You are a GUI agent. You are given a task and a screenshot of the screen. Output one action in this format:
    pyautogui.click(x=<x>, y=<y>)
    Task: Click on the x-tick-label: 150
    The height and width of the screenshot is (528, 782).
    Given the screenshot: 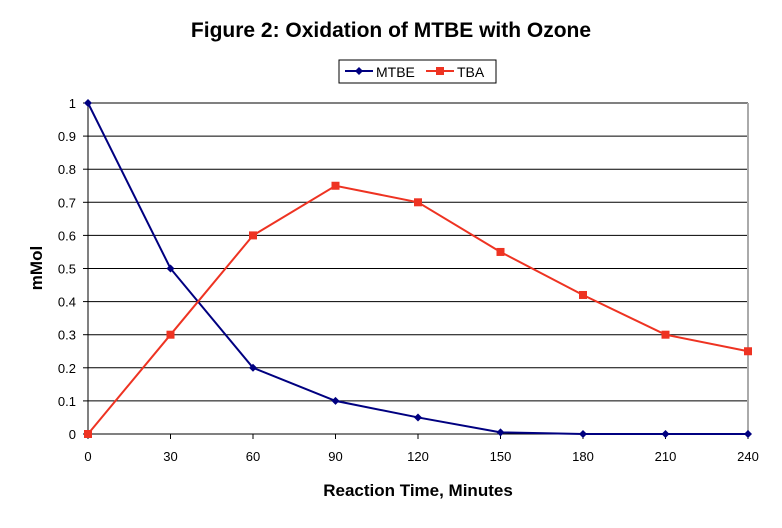 What is the action you would take?
    pyautogui.click(x=501, y=456)
    